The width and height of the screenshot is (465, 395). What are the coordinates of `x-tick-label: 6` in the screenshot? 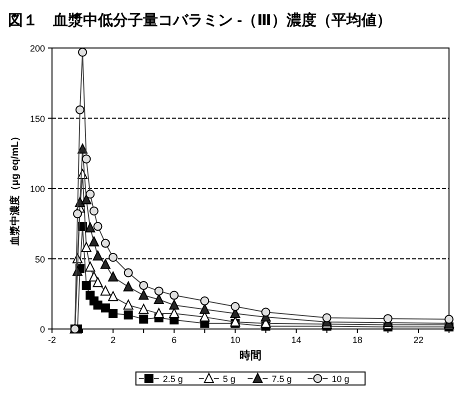 It's located at (174, 340).